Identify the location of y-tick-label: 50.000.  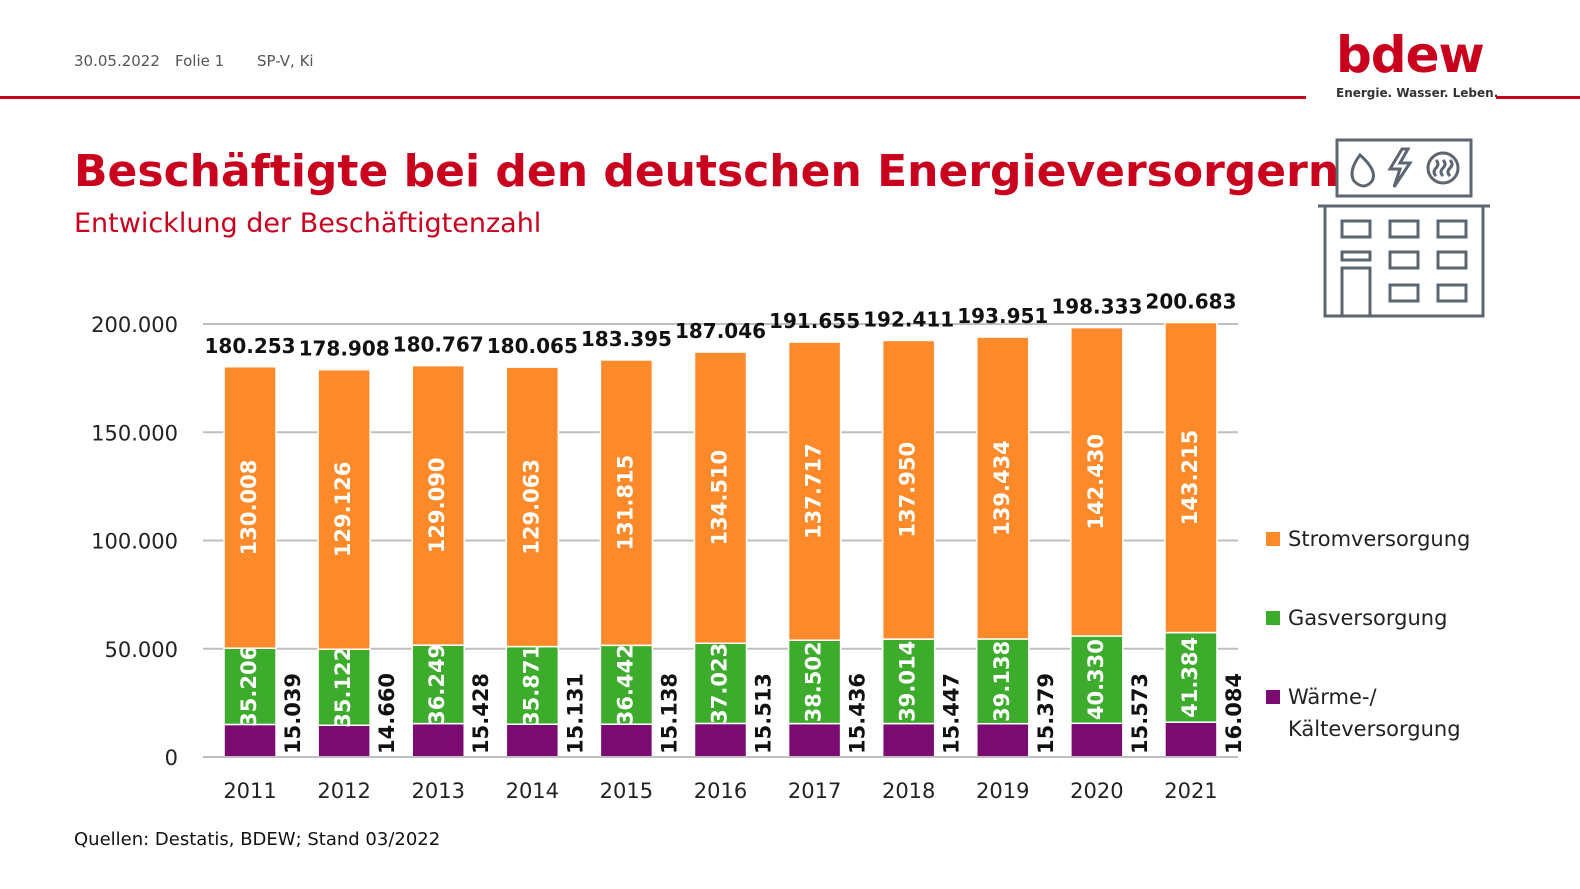
(141, 650).